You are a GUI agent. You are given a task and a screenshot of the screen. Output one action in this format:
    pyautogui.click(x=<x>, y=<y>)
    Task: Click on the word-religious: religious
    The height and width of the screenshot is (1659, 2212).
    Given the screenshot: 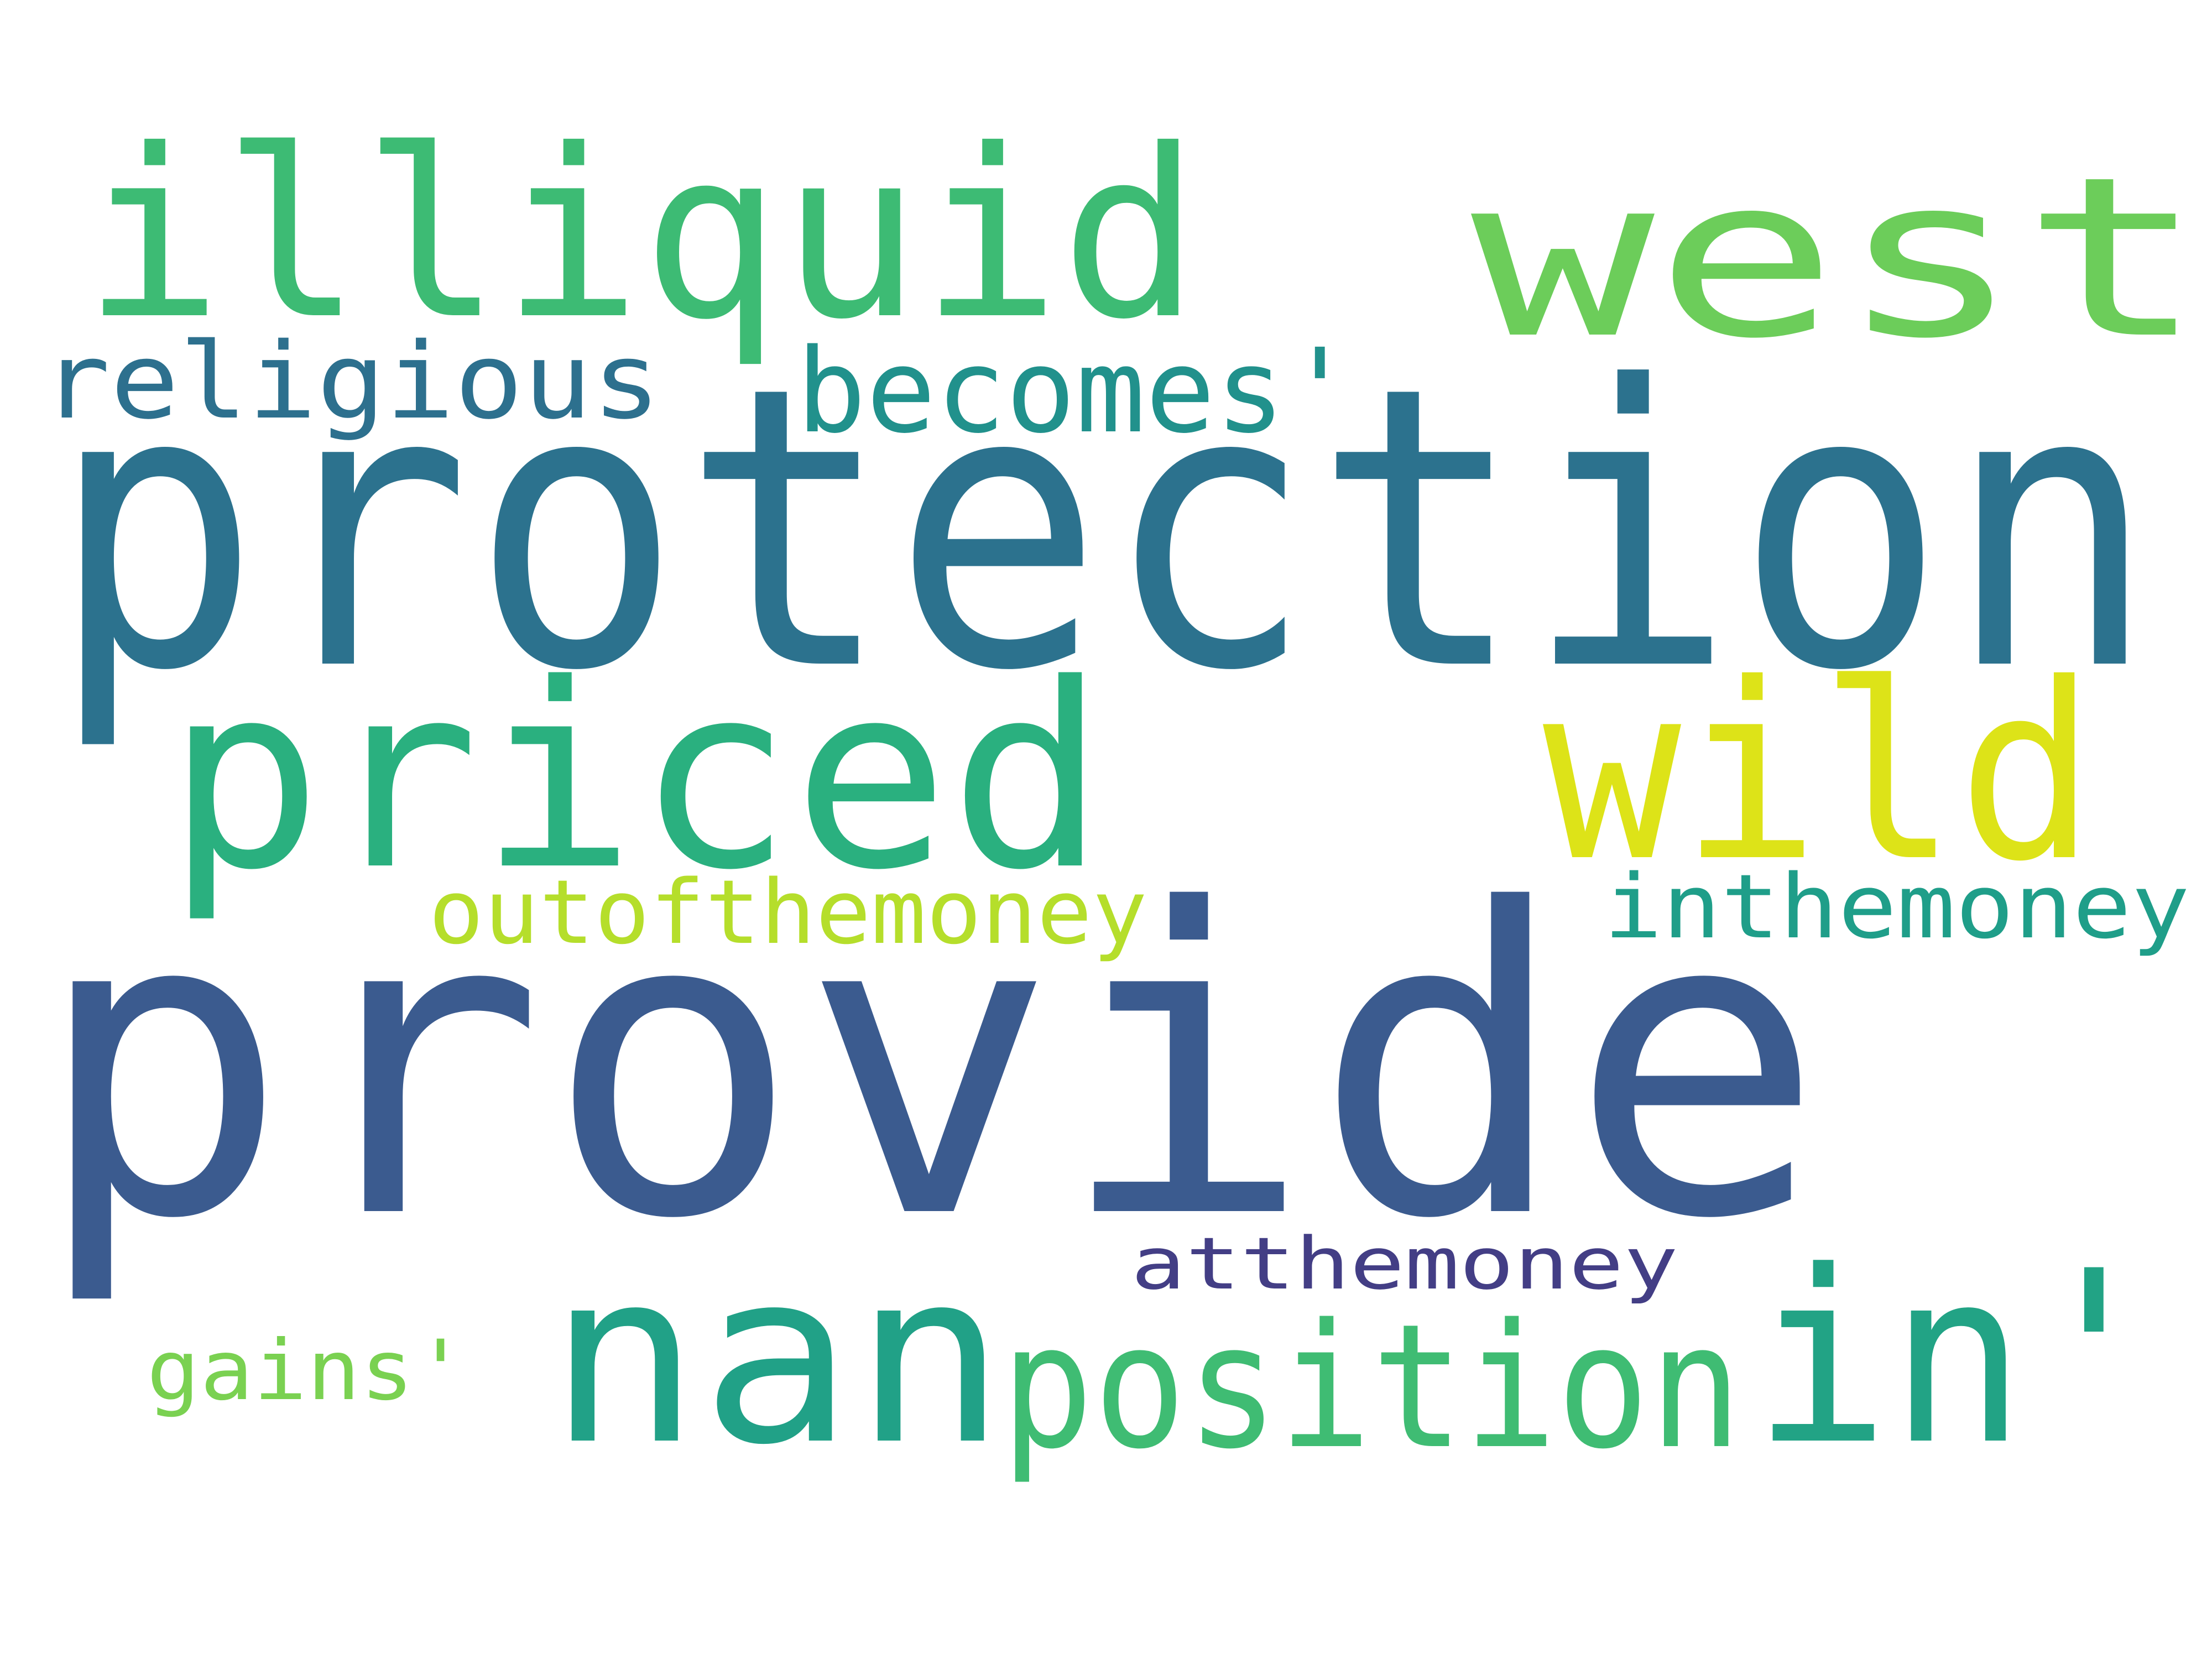 What is the action you would take?
    pyautogui.click(x=351, y=381)
    